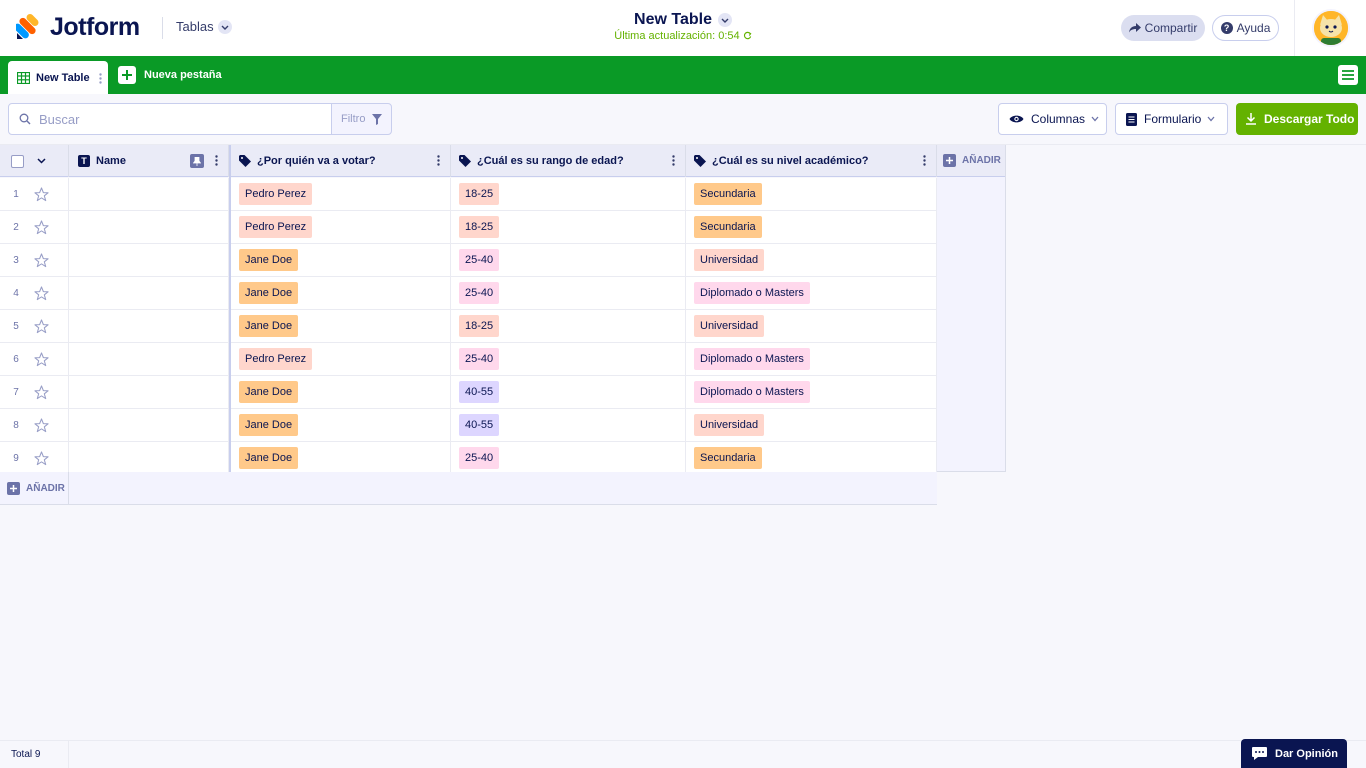 The height and width of the screenshot is (768, 1366). Describe the element at coordinates (811, 161) in the screenshot. I see `column-header-education: ¿Cuál es su nivel académico?` at that location.